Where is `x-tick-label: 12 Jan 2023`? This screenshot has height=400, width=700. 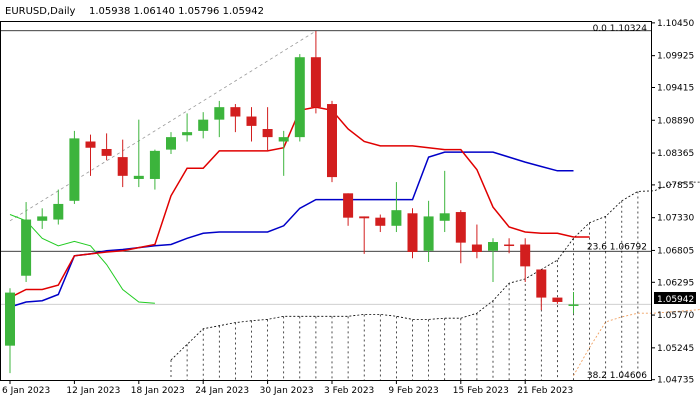 x-tick-label: 12 Jan 2023 is located at coordinates (93, 391).